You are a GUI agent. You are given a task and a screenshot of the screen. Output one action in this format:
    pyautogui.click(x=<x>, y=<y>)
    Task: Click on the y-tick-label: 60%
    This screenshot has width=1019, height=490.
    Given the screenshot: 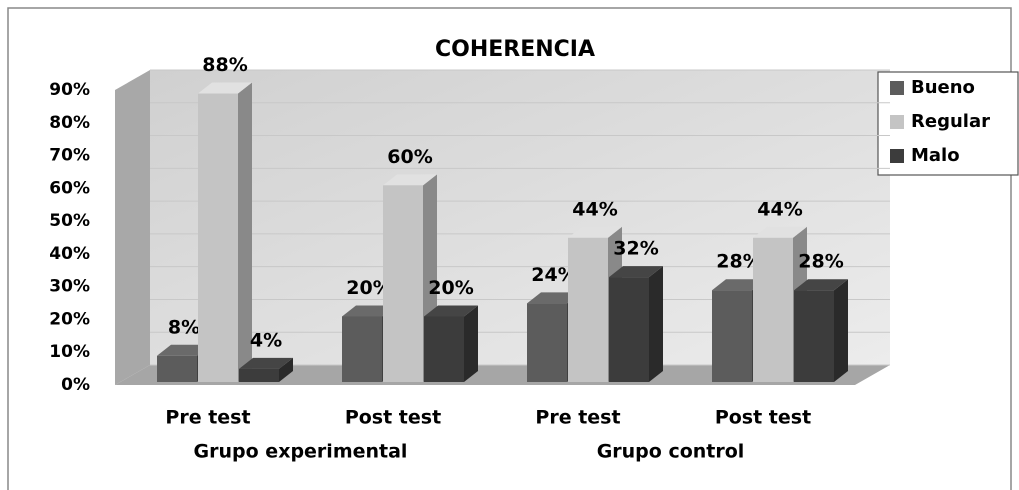 What is the action you would take?
    pyautogui.click(x=69, y=188)
    